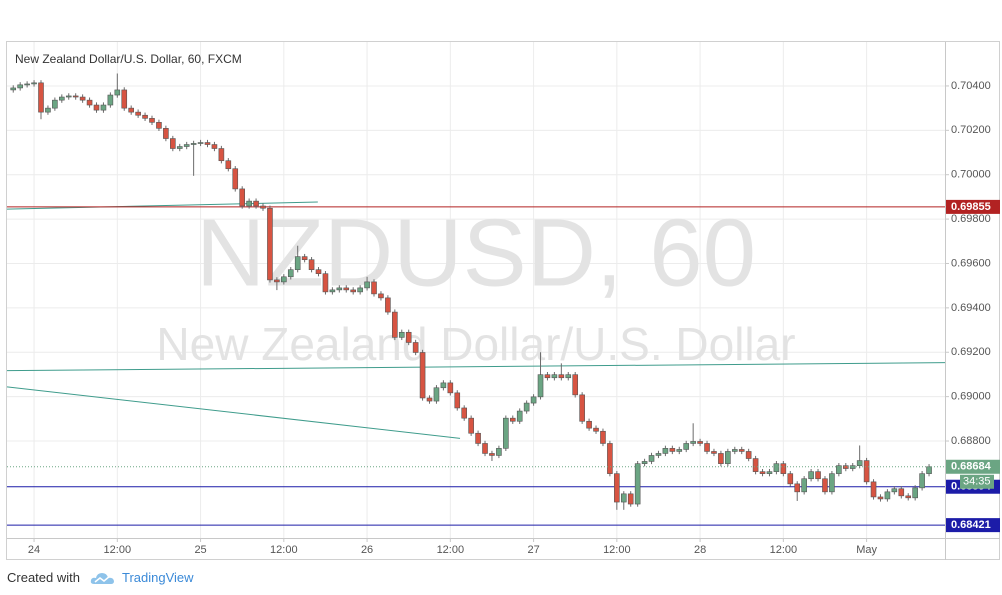  What do you see at coordinates (43, 577) in the screenshot?
I see `created-with: Created with` at bounding box center [43, 577].